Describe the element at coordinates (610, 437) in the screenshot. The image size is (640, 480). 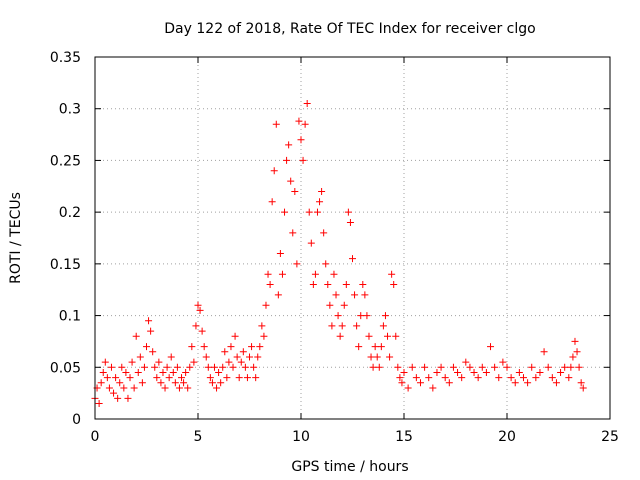
I see `x-tick-label: 25` at that location.